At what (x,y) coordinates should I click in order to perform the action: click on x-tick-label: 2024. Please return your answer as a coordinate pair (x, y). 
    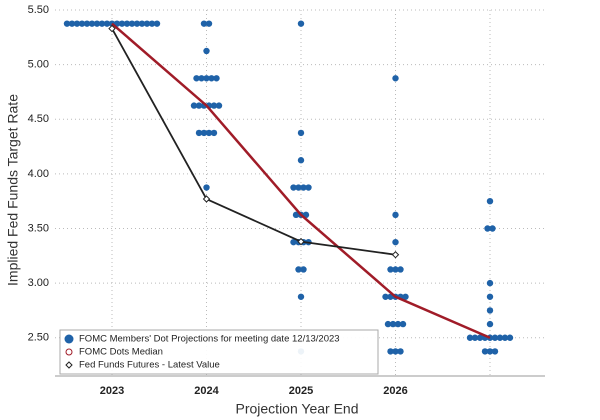
    Looking at the image, I should click on (206, 391).